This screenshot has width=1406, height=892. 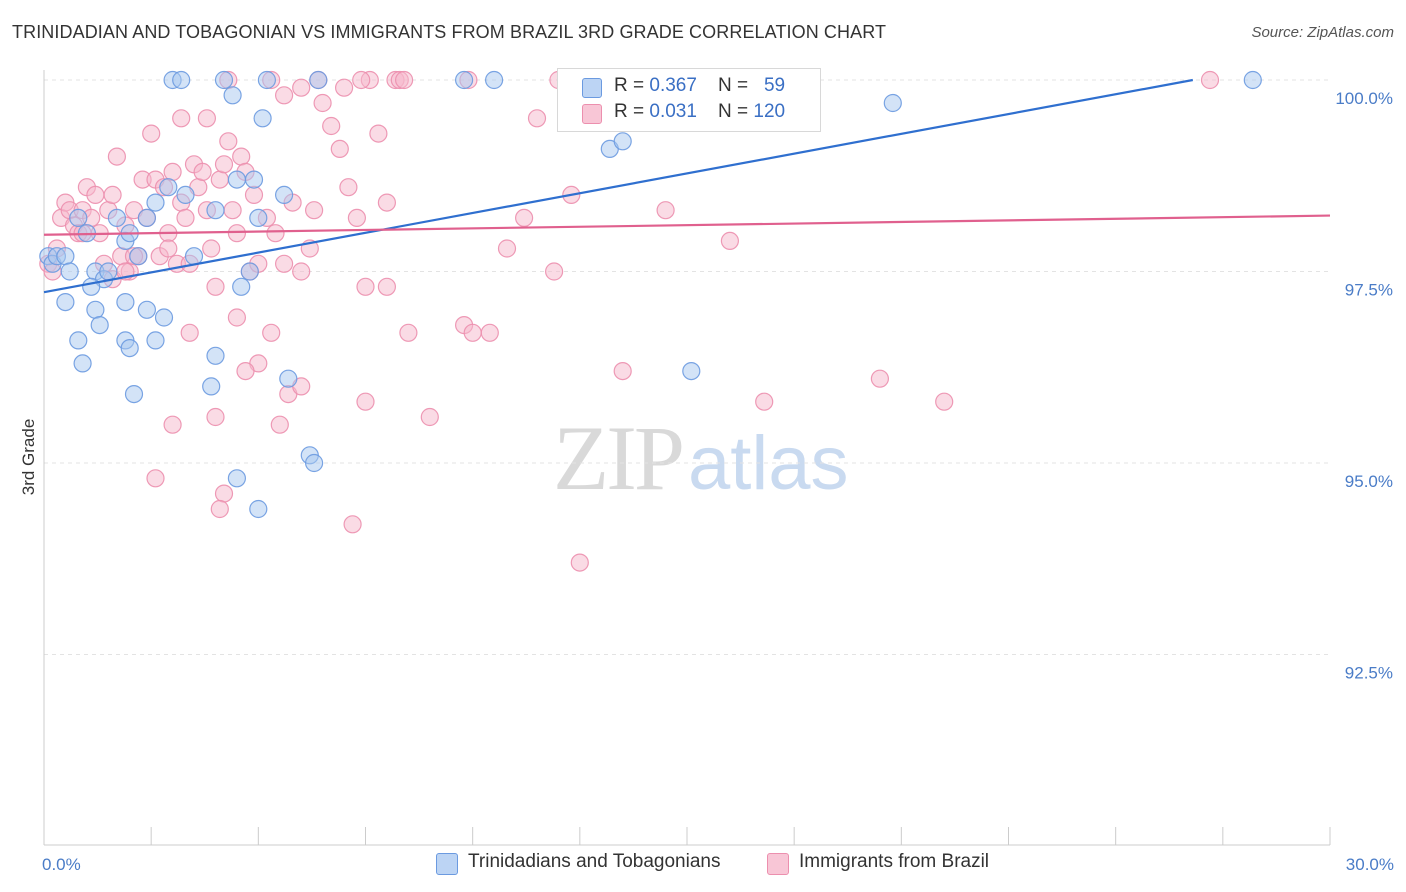 I want to click on n-value: 120, so click(x=769, y=111).